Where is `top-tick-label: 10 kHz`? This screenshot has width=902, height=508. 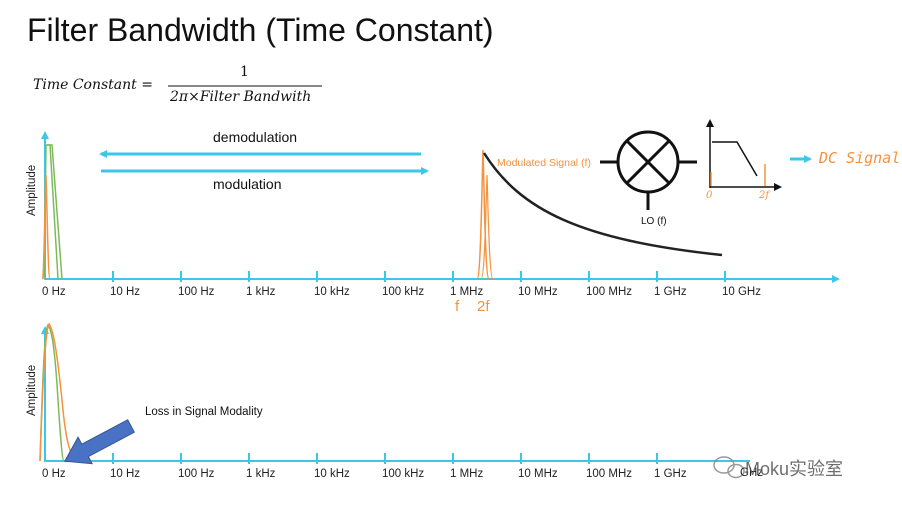 top-tick-label: 10 kHz is located at coordinates (332, 292).